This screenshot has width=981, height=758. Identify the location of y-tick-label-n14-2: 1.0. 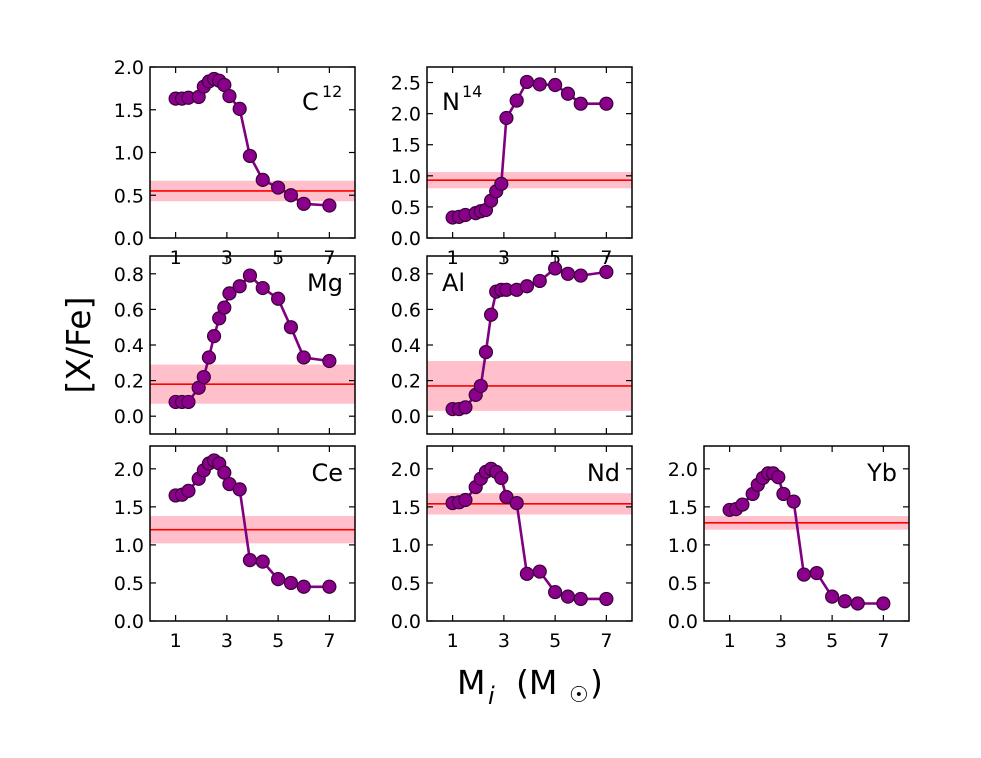
(406, 177).